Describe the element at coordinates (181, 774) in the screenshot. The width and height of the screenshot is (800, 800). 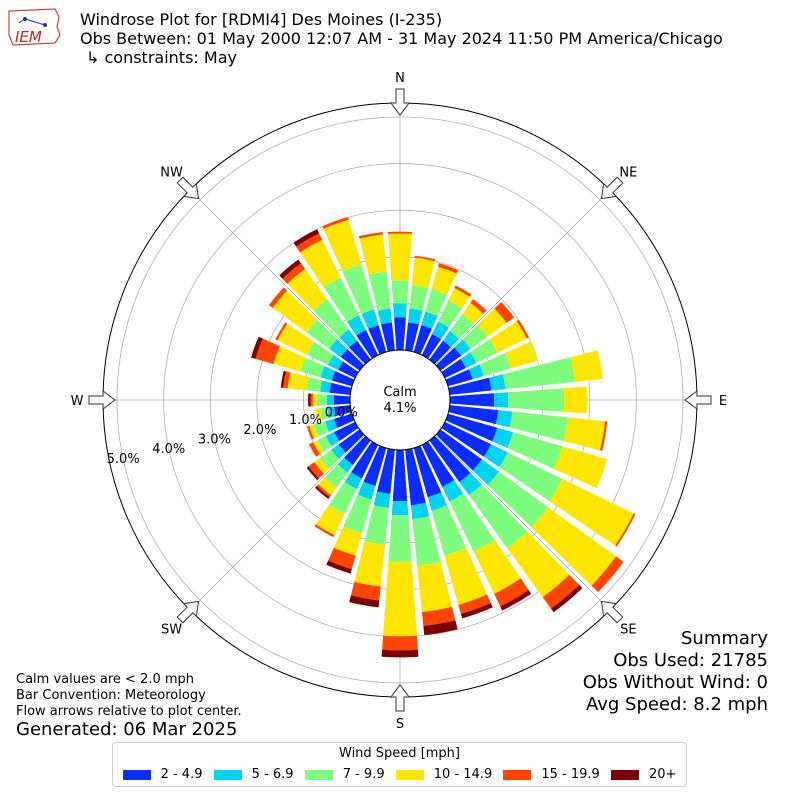
I see `legend-label: 2 - 4.9` at that location.